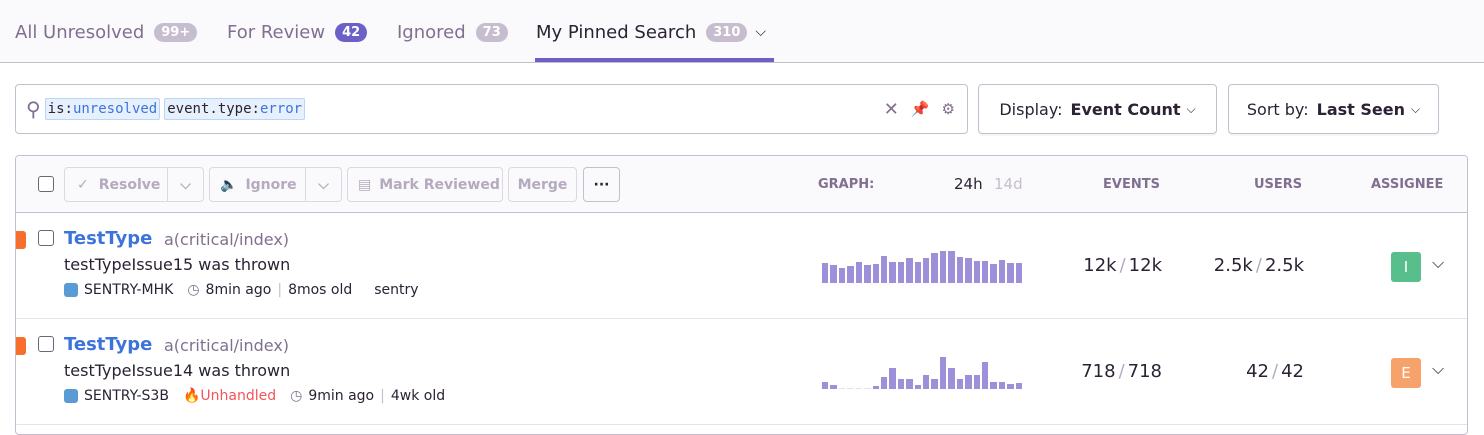 This screenshot has height=435, width=1484. I want to click on tab-for-review: For Review 42, so click(297, 32).